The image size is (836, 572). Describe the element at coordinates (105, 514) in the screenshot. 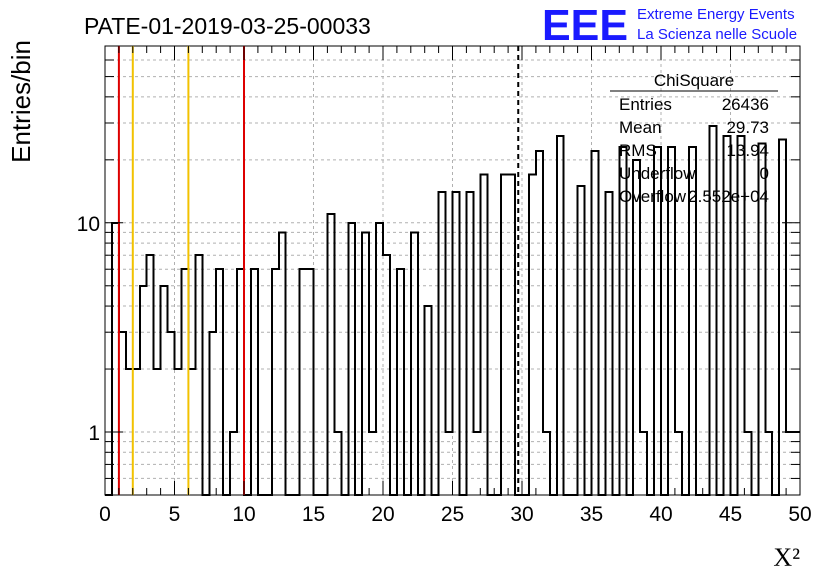

I see `x-tick-label: 0` at that location.